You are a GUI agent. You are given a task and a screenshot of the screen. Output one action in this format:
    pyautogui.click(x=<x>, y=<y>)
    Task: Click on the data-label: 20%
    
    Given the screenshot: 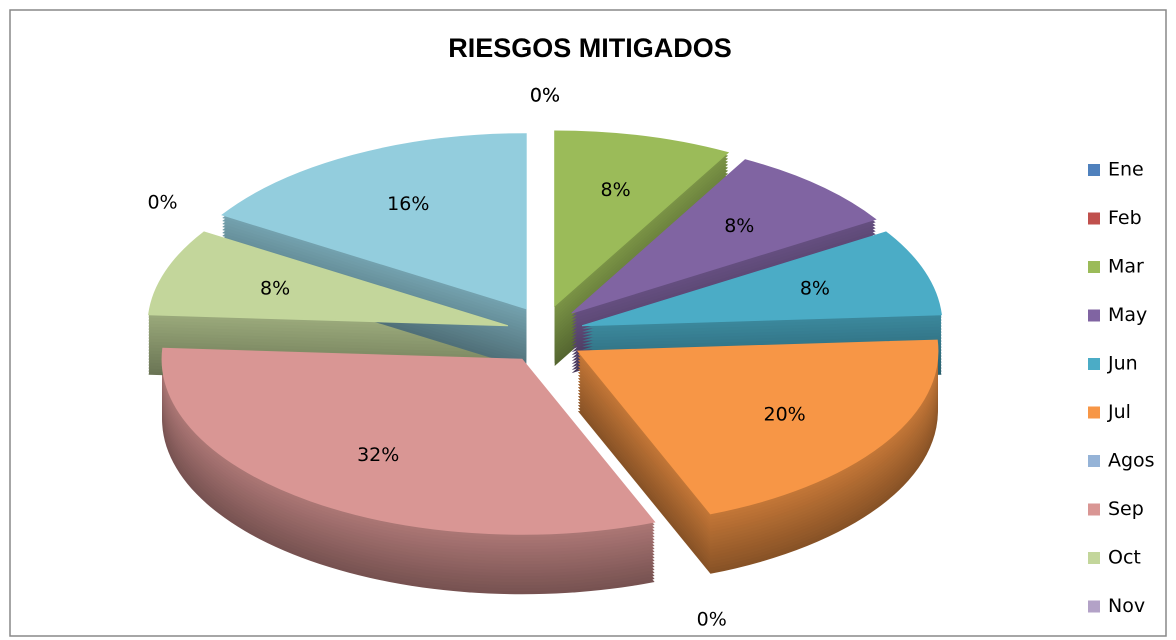 What is the action you would take?
    pyautogui.click(x=785, y=414)
    